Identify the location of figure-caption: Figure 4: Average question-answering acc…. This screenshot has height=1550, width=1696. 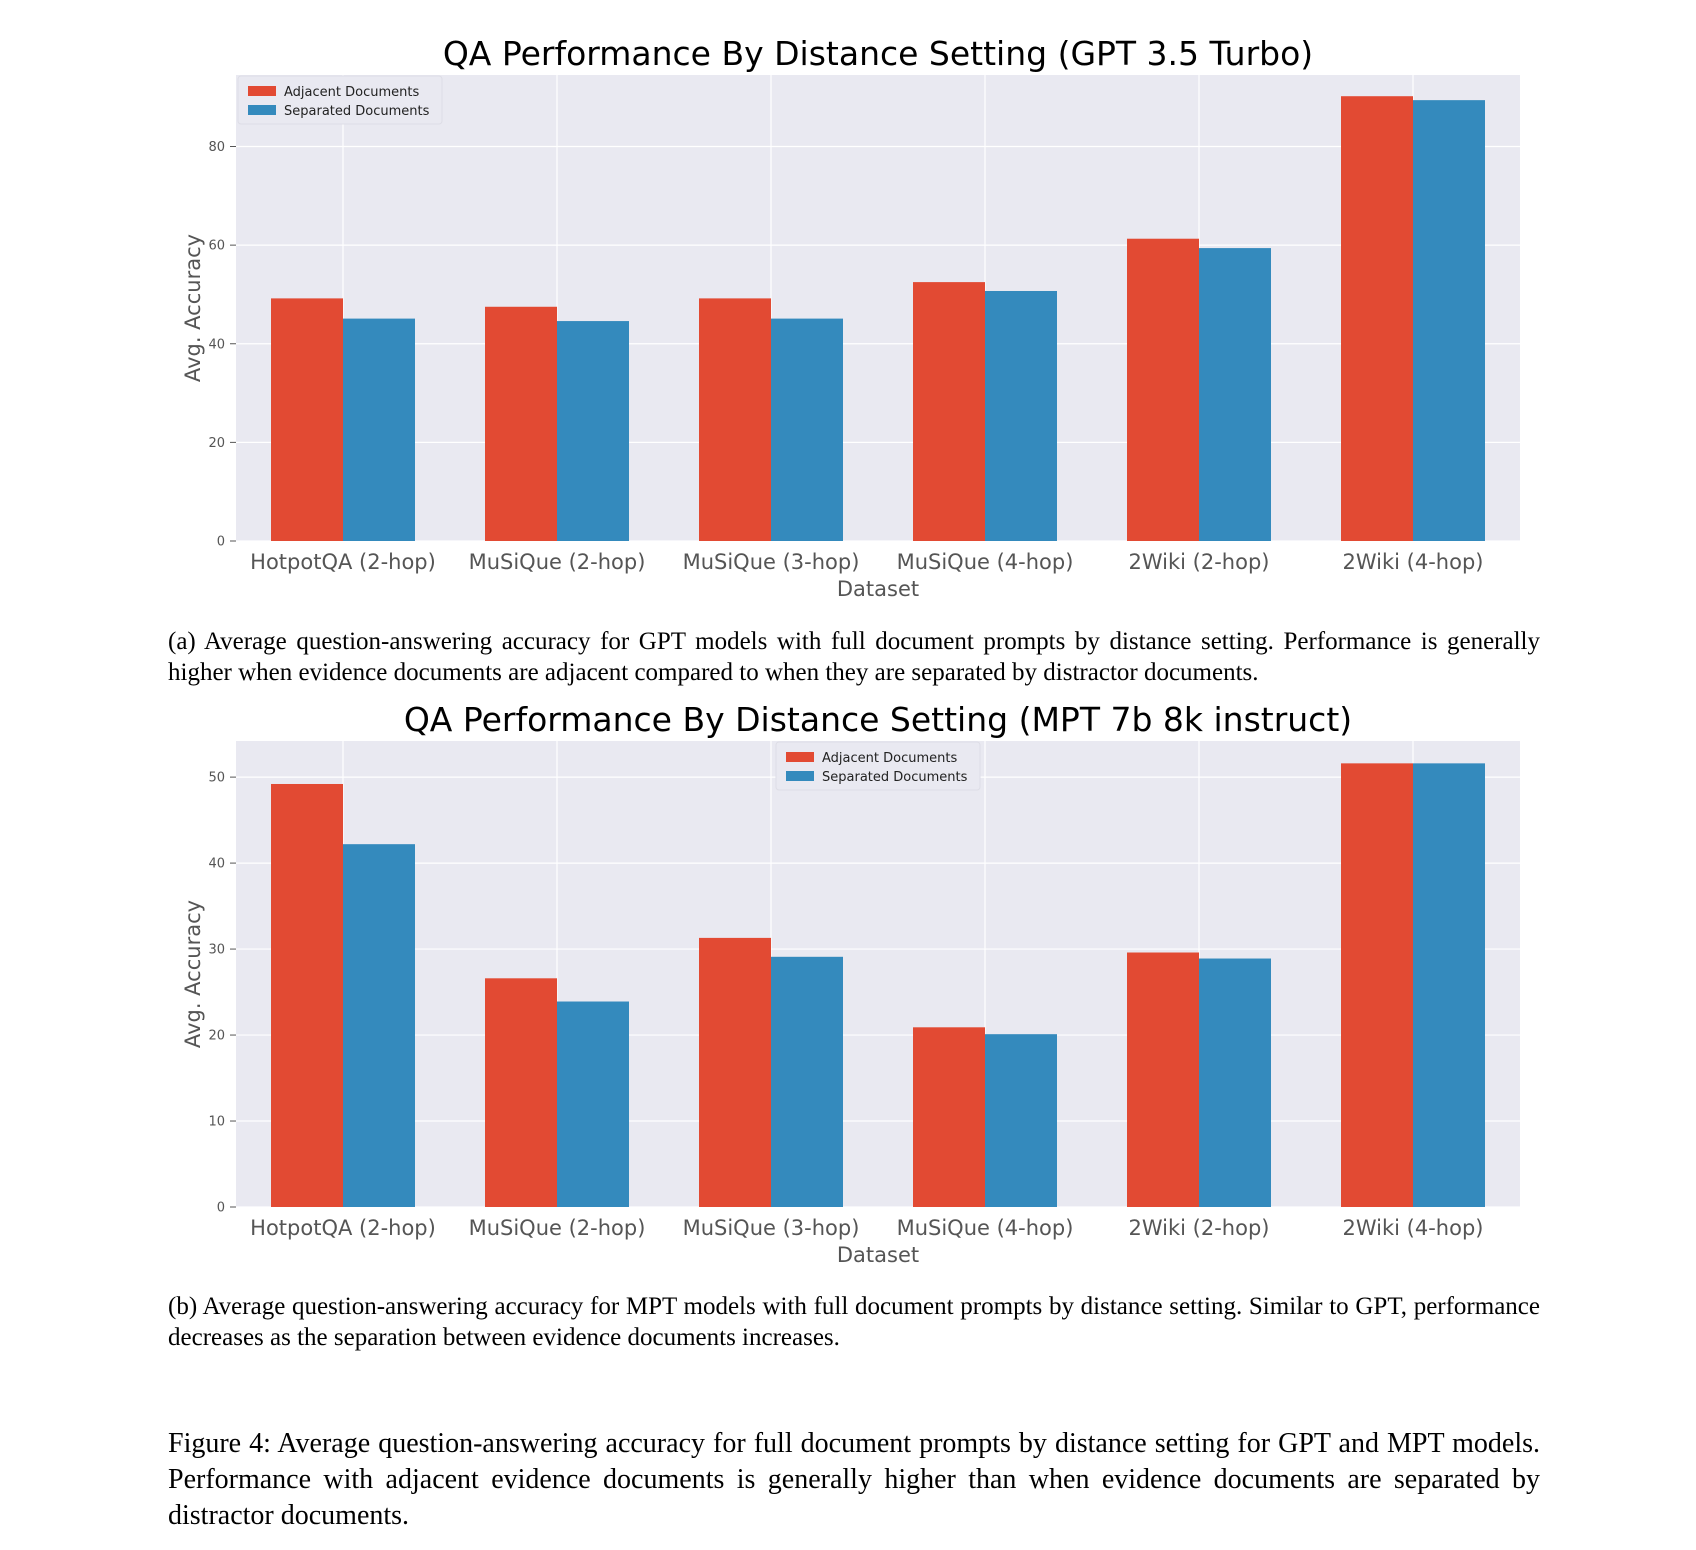
(854, 1479).